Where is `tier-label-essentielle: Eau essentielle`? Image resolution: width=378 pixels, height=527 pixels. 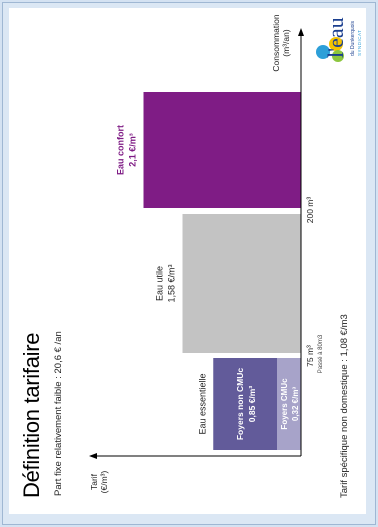 tier-label-essentielle: Eau essentielle is located at coordinates (202, 403).